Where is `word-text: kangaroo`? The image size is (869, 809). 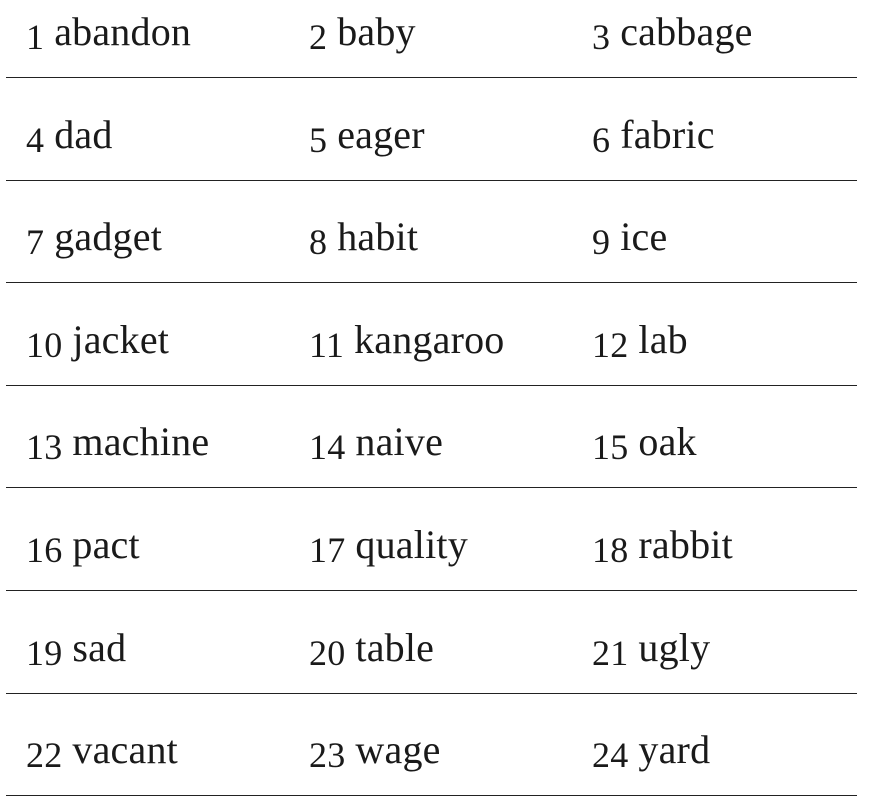 word-text: kangaroo is located at coordinates (429, 339).